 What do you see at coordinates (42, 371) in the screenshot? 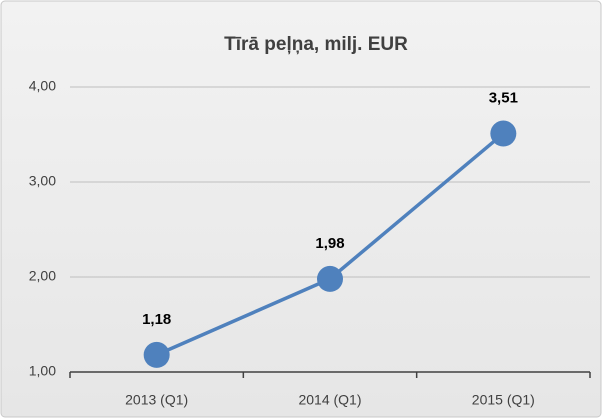
I see `y-tick-label: 1,00` at bounding box center [42, 371].